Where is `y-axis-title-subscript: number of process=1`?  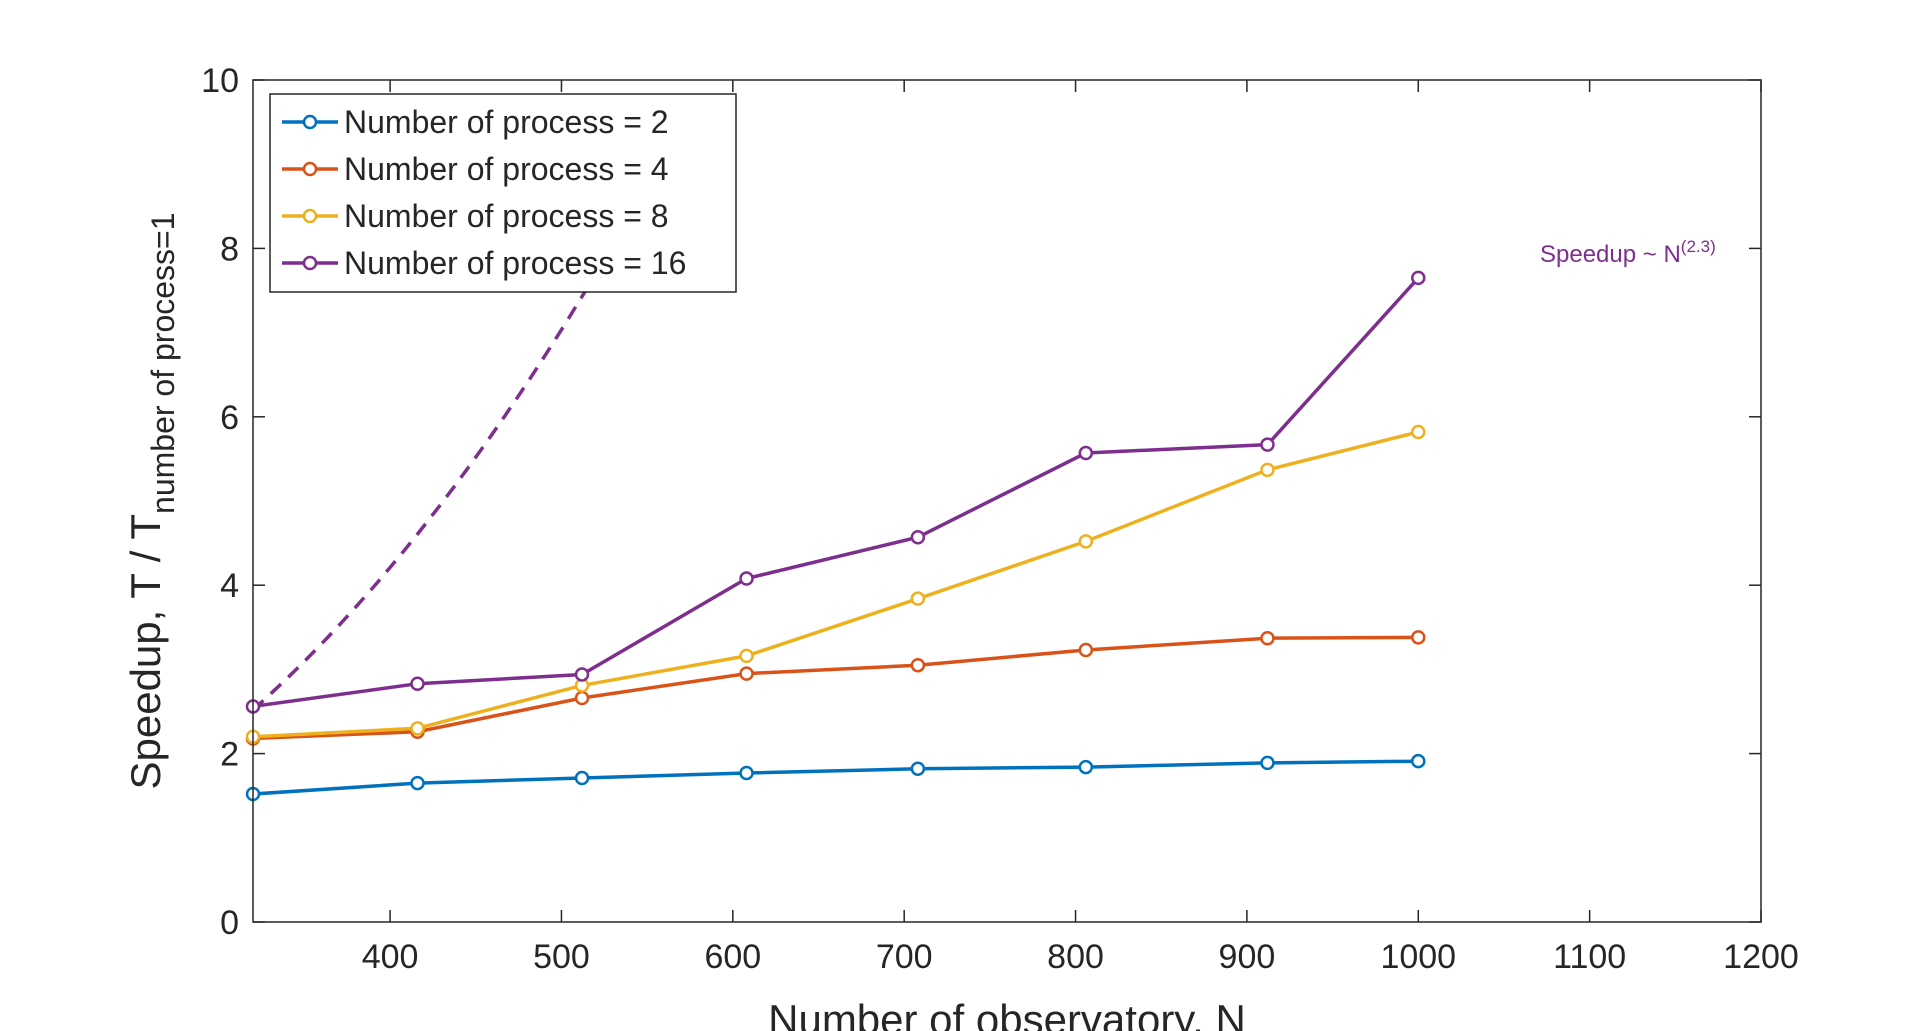 y-axis-title-subscript: number of process=1 is located at coordinates (163, 363).